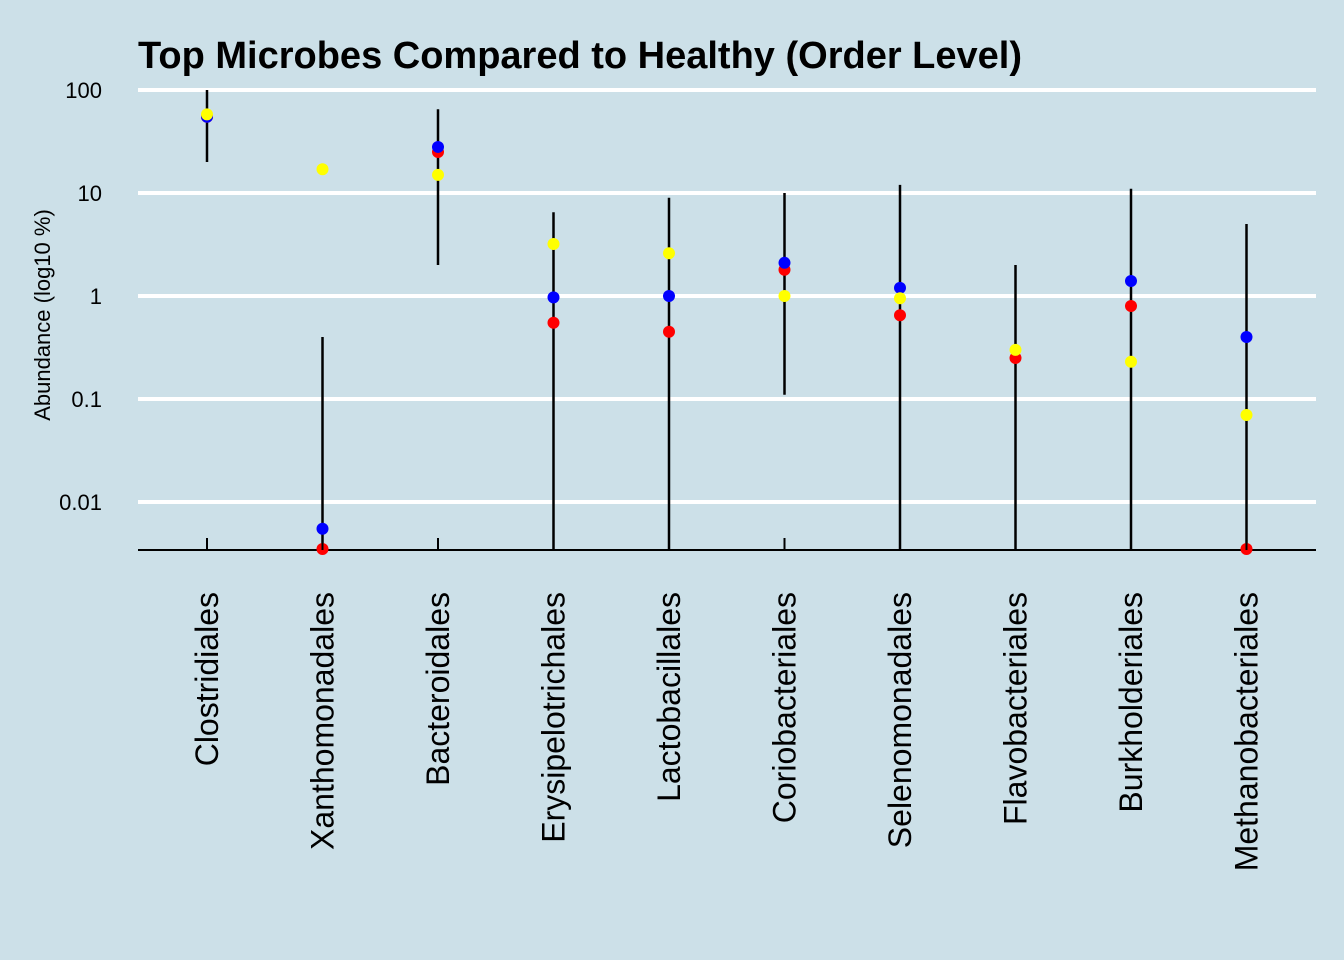 Image resolution: width=1344 pixels, height=960 pixels. Describe the element at coordinates (1016, 708) in the screenshot. I see `x-tick-label: Flavobacteriales` at that location.